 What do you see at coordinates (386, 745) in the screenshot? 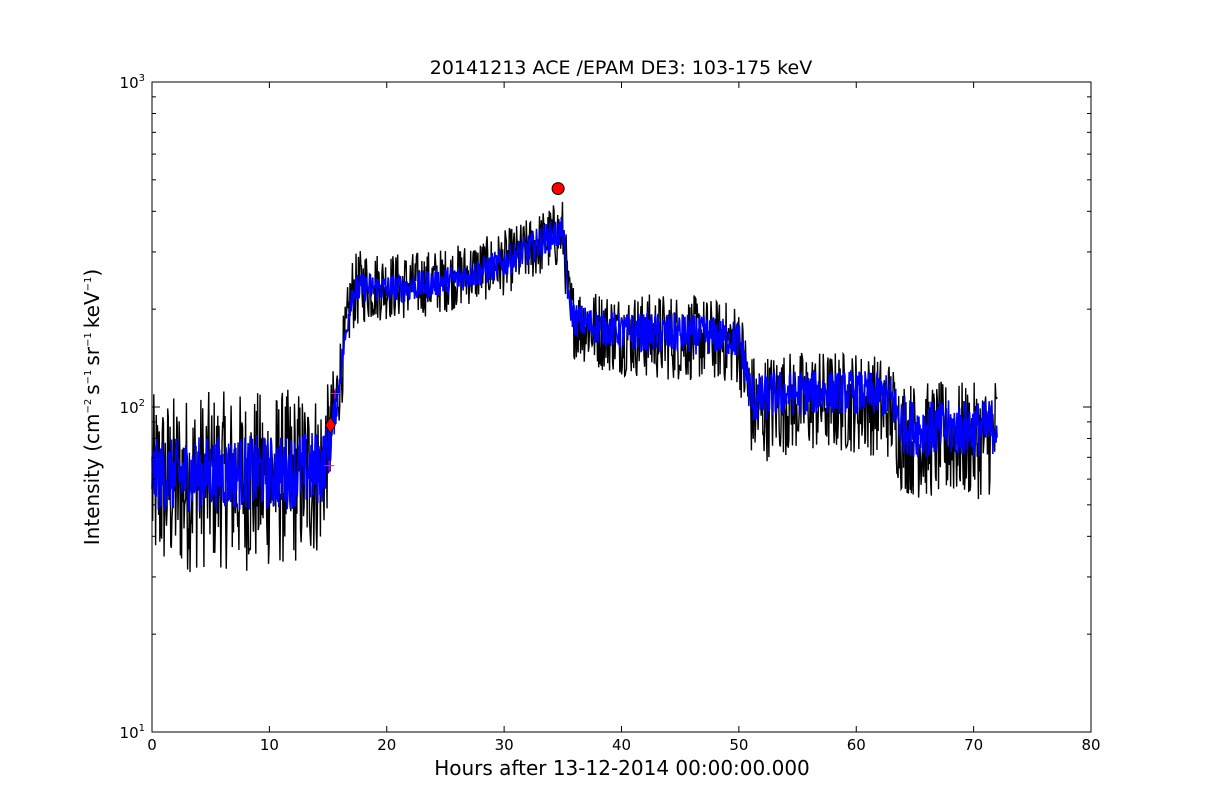
I see `x-tick-label: 20` at bounding box center [386, 745].